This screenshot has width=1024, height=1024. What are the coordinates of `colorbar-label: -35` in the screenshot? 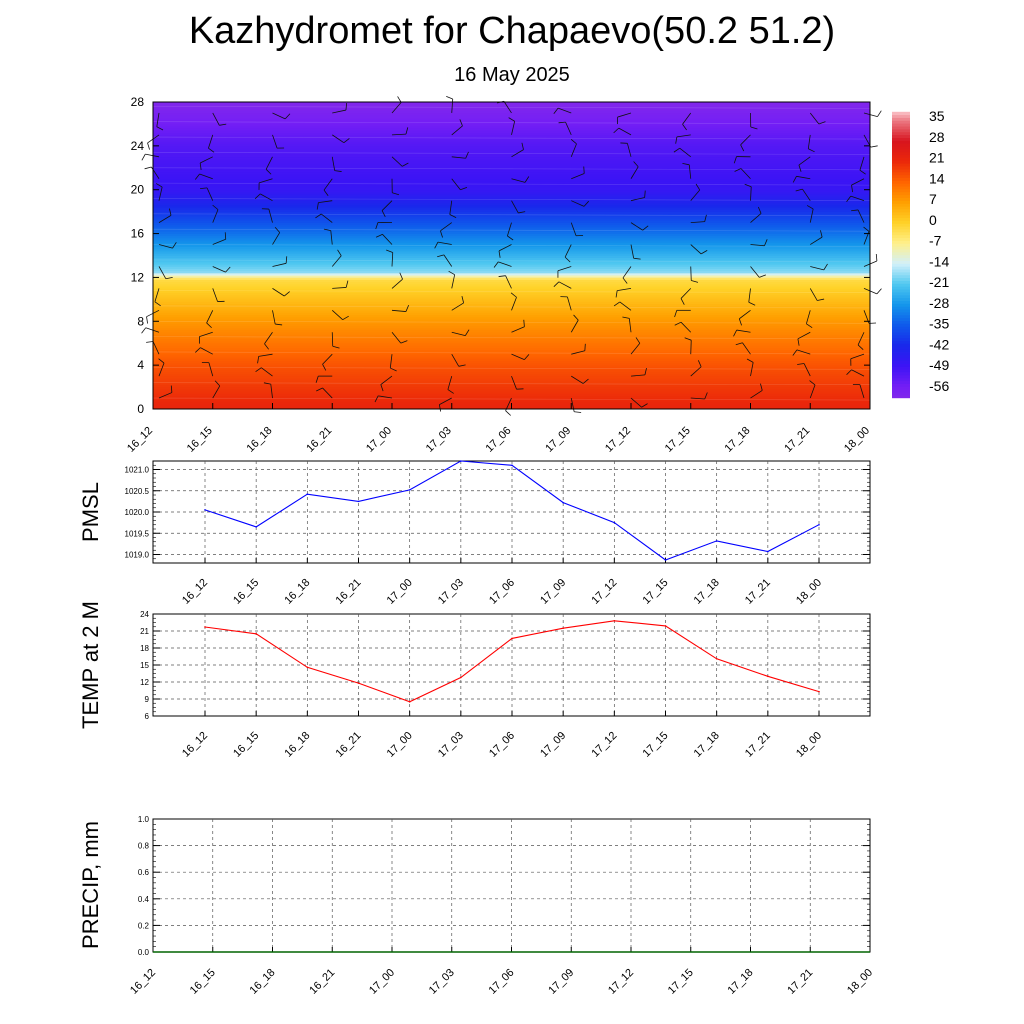 It's located at (939, 324).